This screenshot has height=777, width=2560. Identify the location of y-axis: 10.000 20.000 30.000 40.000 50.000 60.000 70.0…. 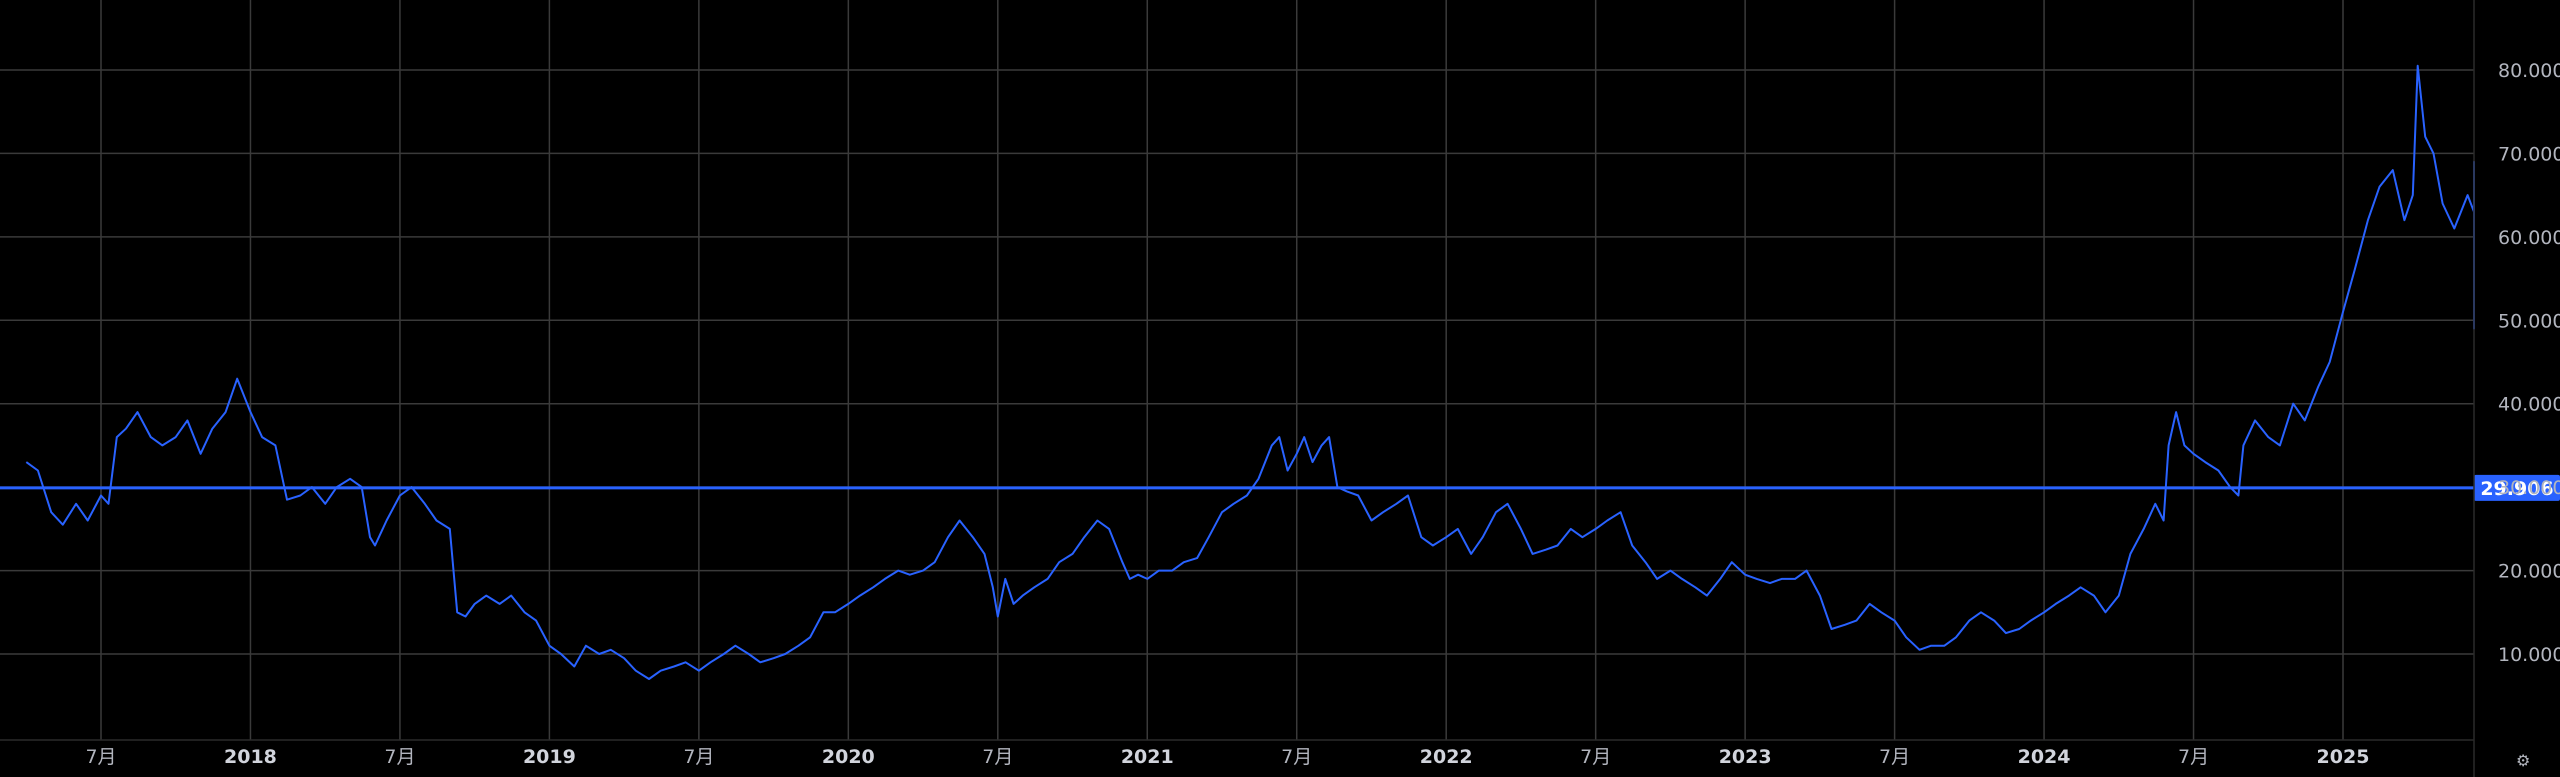
(2516, 388).